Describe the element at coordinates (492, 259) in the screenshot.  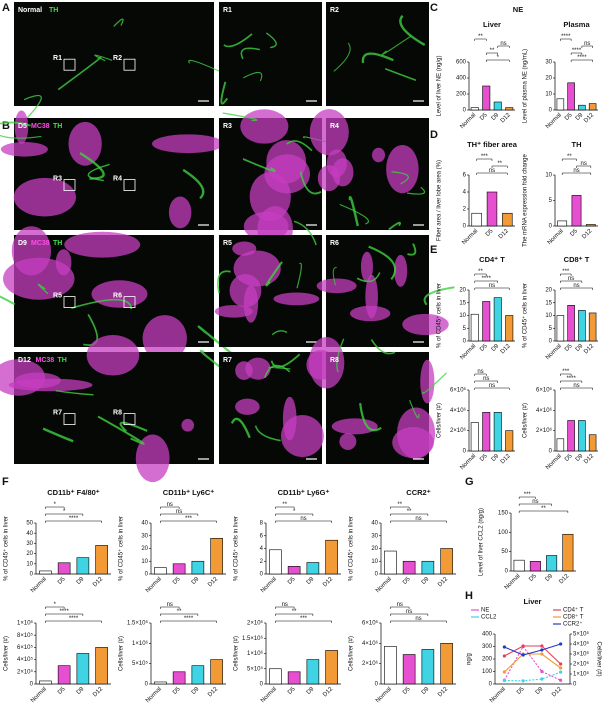
I see `chart-title: CD4⁺ T` at that location.